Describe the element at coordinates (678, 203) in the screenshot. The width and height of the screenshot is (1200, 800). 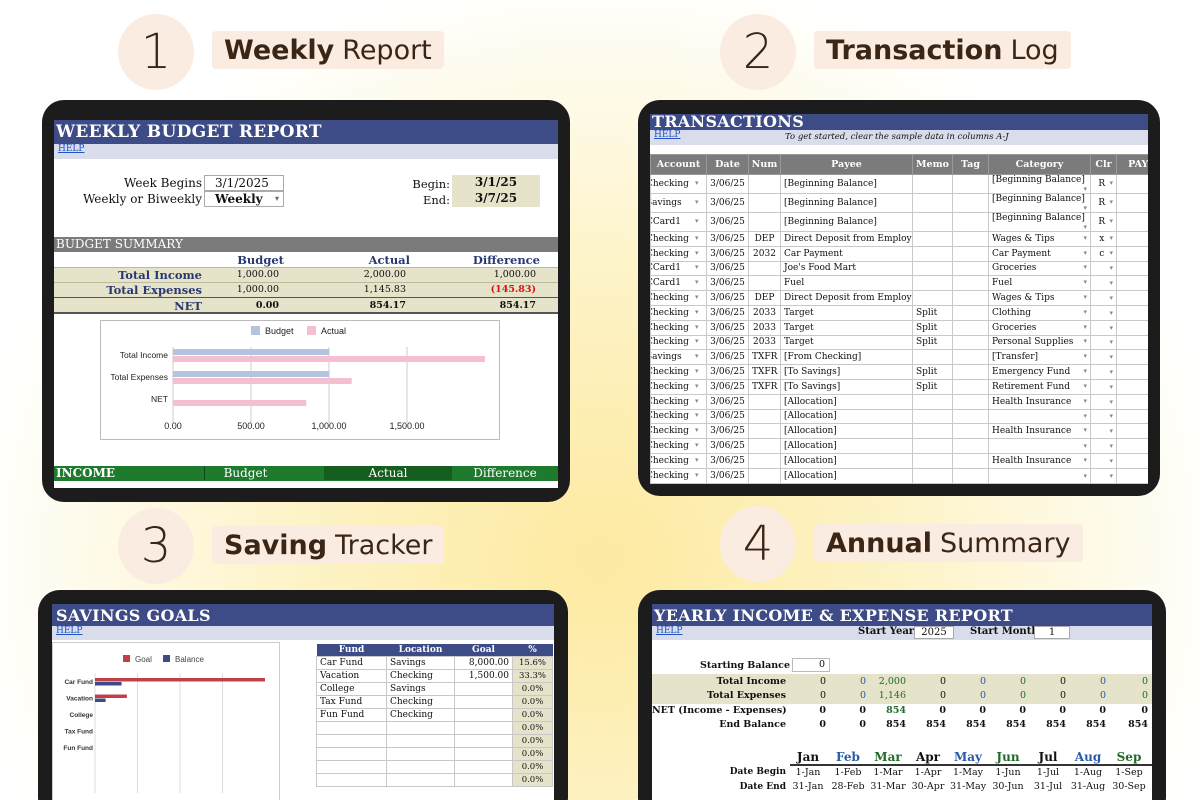
I see `transaction-cell: Savings▾` at that location.